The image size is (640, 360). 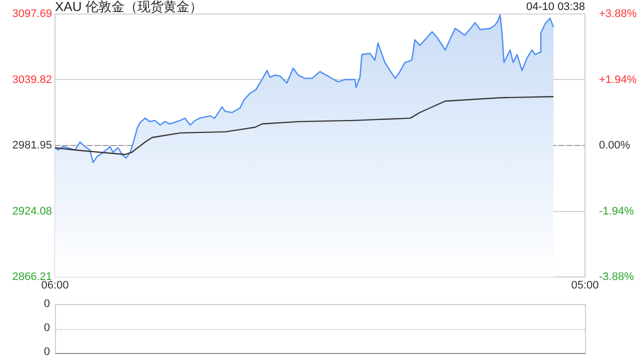 I want to click on chart-title: XAU 伦敦金（现货黄金）, so click(x=128, y=7).